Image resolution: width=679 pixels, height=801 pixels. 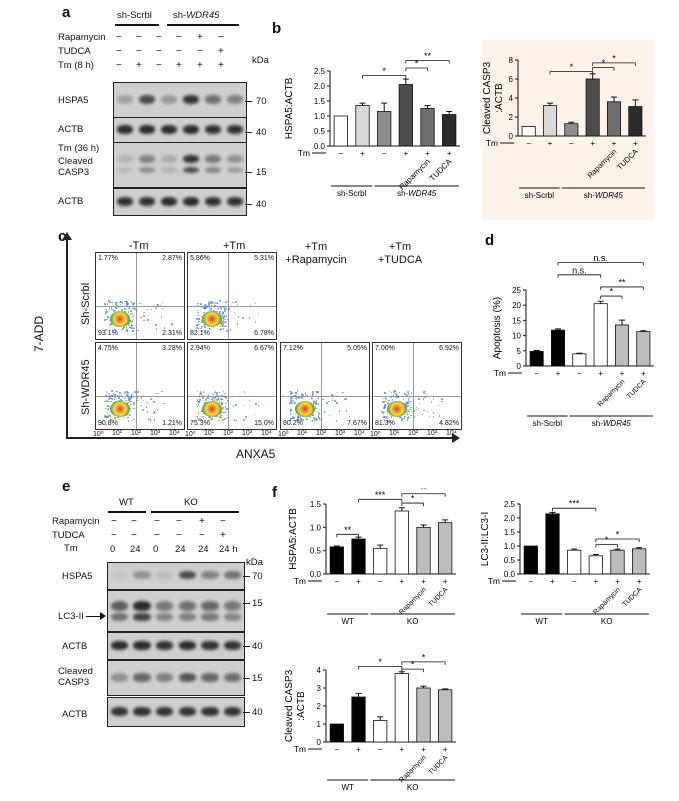 What do you see at coordinates (304, 153) in the screenshot?
I see `tm-label: Tm` at bounding box center [304, 153].